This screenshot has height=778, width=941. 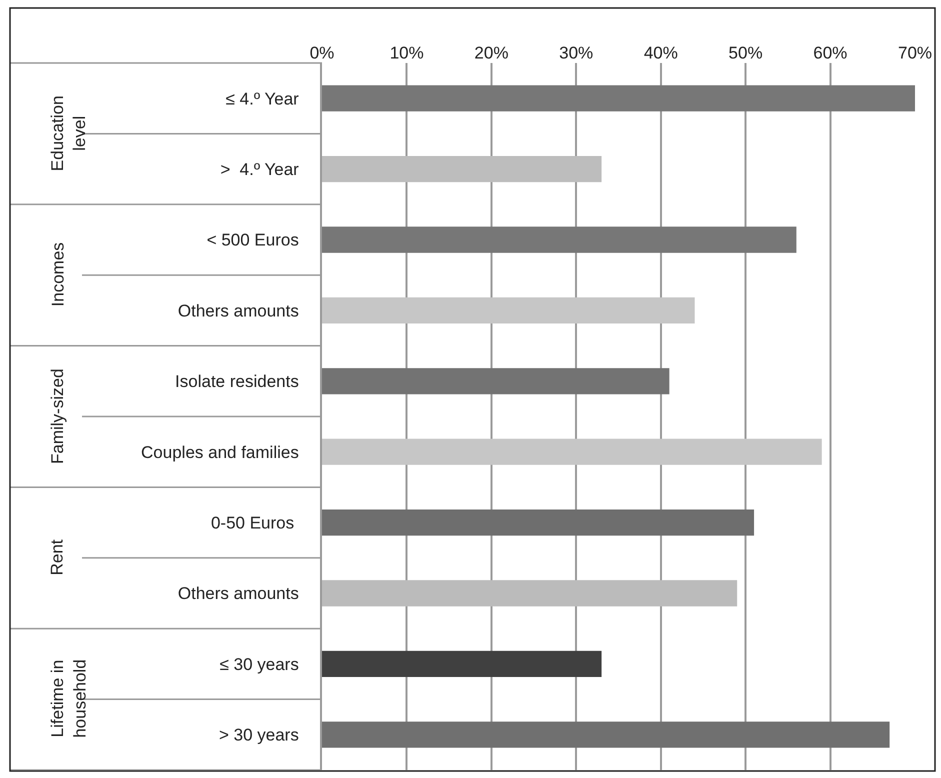 I want to click on y-tick-label: < 500 Euros, so click(x=252, y=240).